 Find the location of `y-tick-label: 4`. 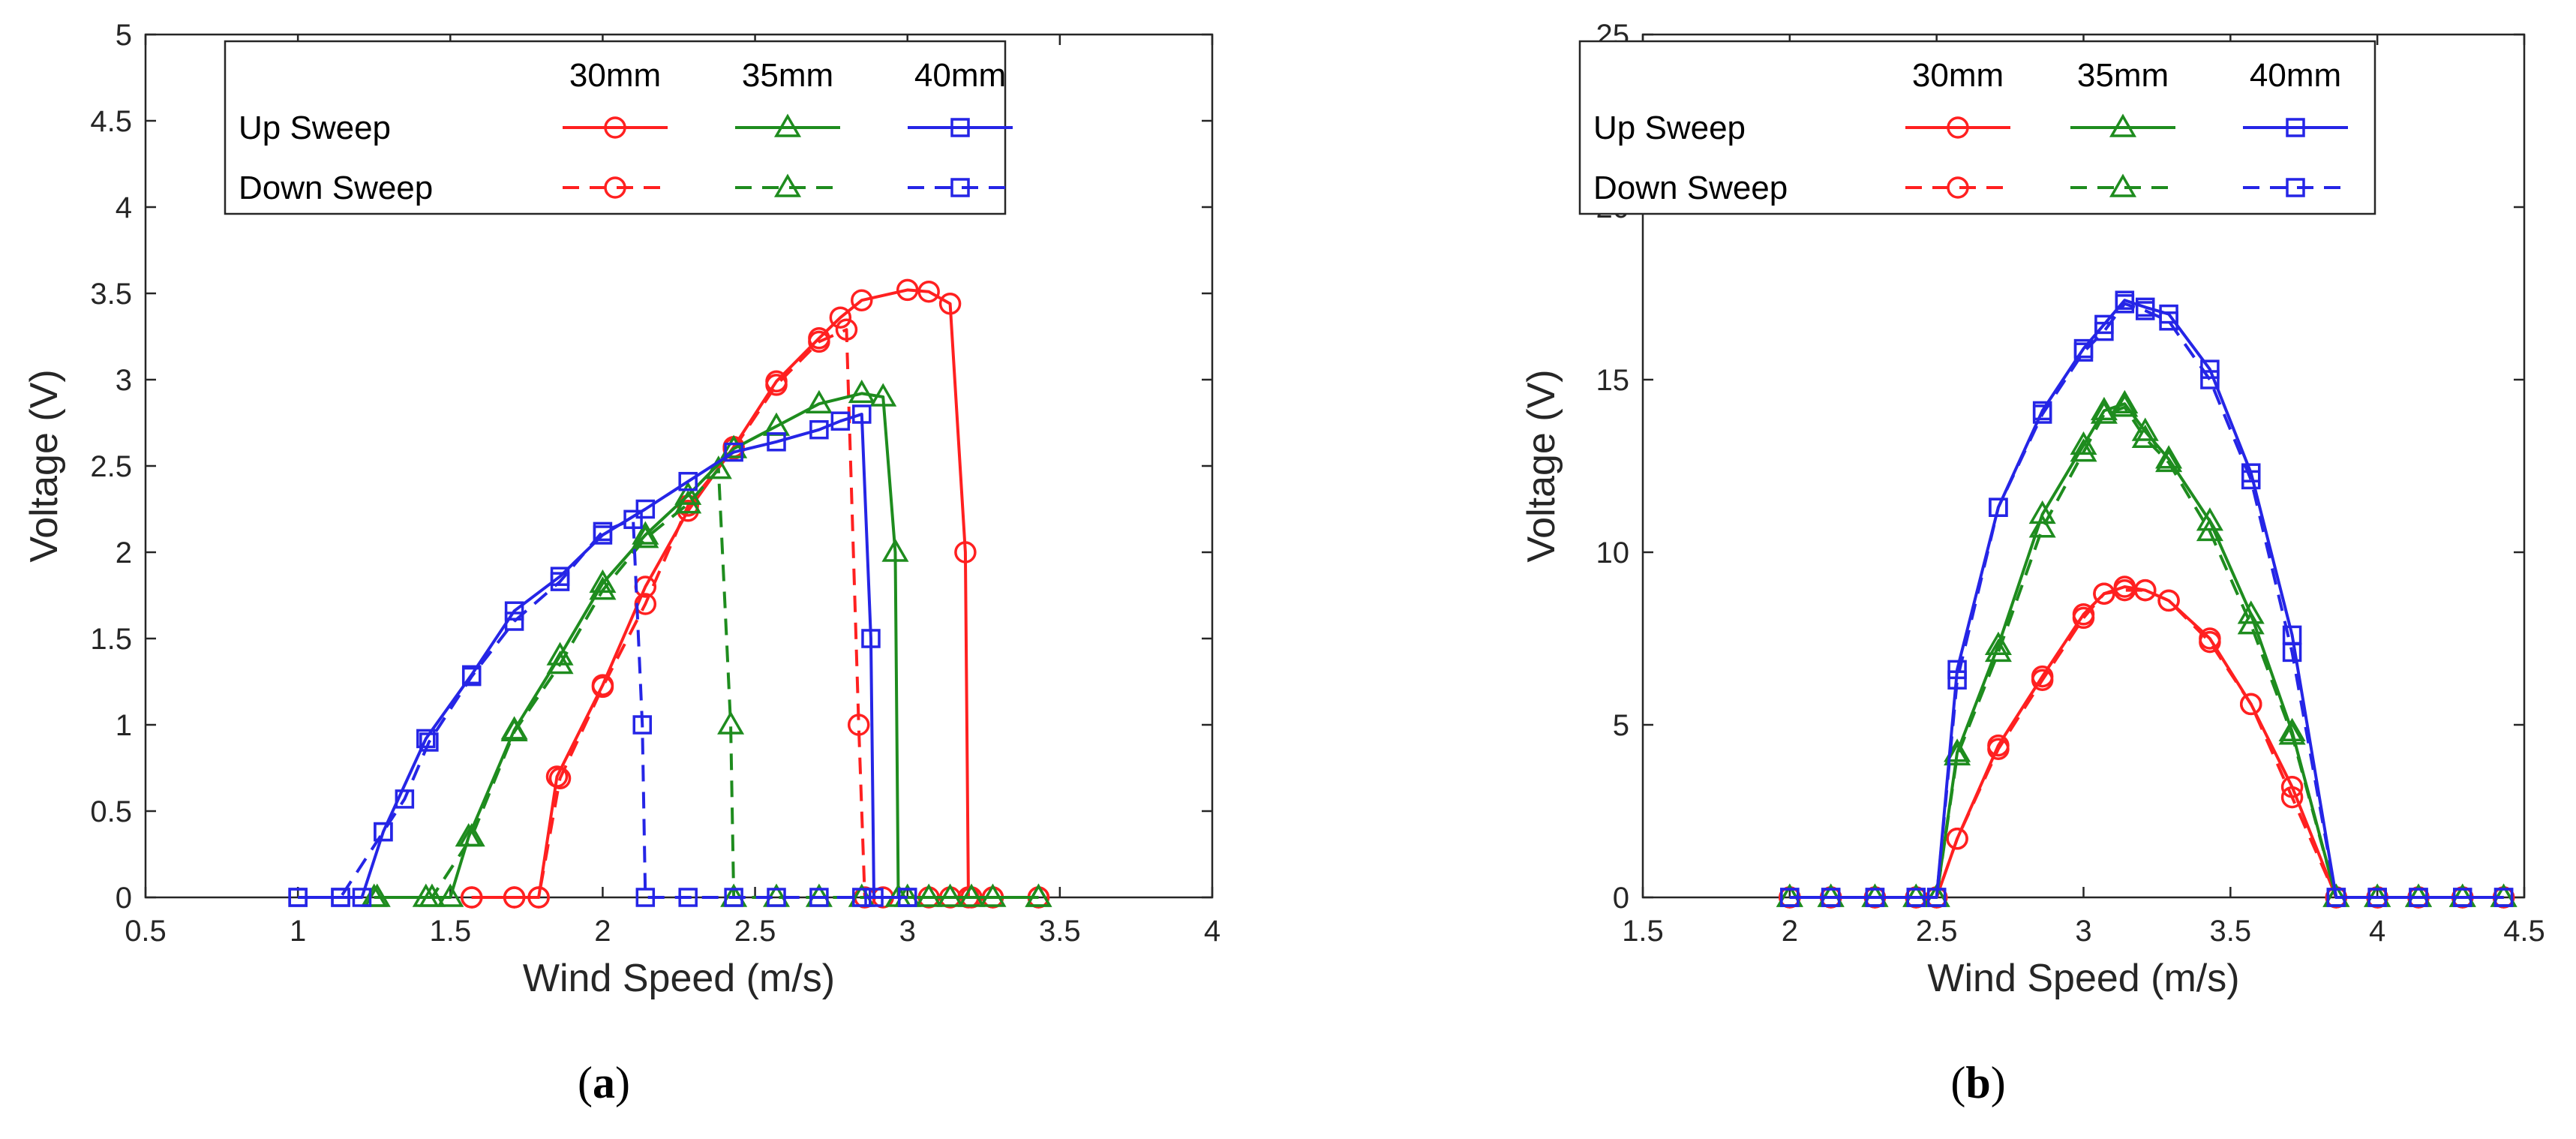

y-tick-label: 4 is located at coordinates (124, 207).